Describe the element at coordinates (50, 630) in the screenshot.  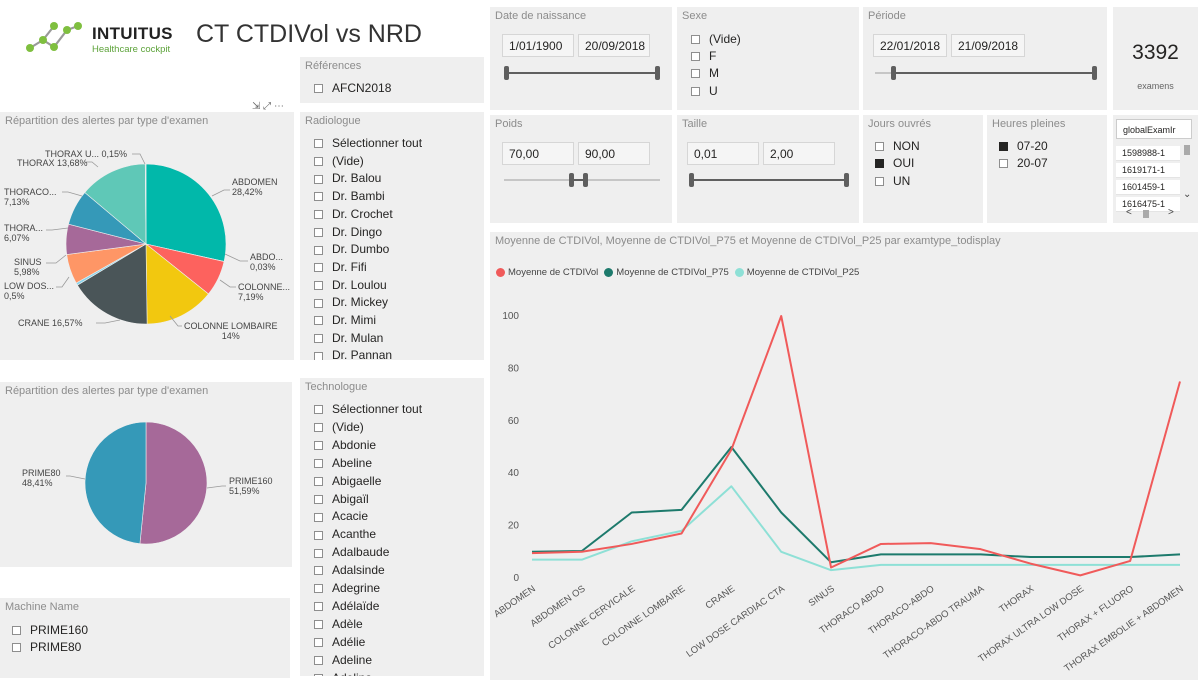
I see `machine-item-prime160: PRIME160` at that location.